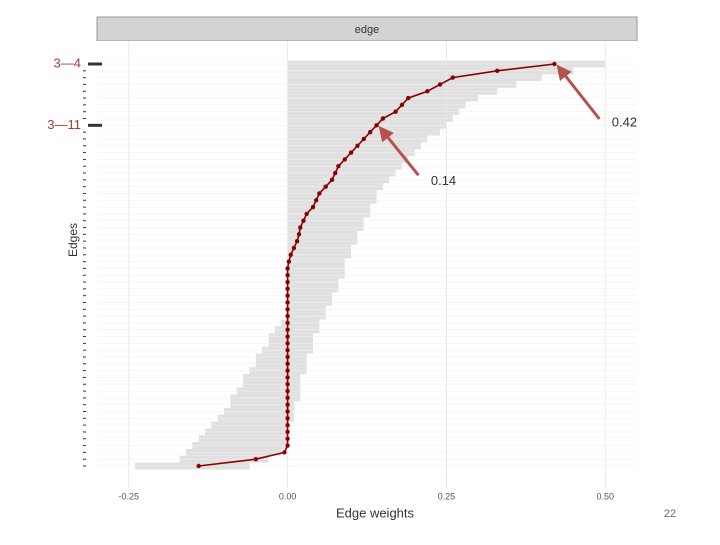 Image resolution: width=720 pixels, height=545 pixels. I want to click on strip-label: edge, so click(367, 30).